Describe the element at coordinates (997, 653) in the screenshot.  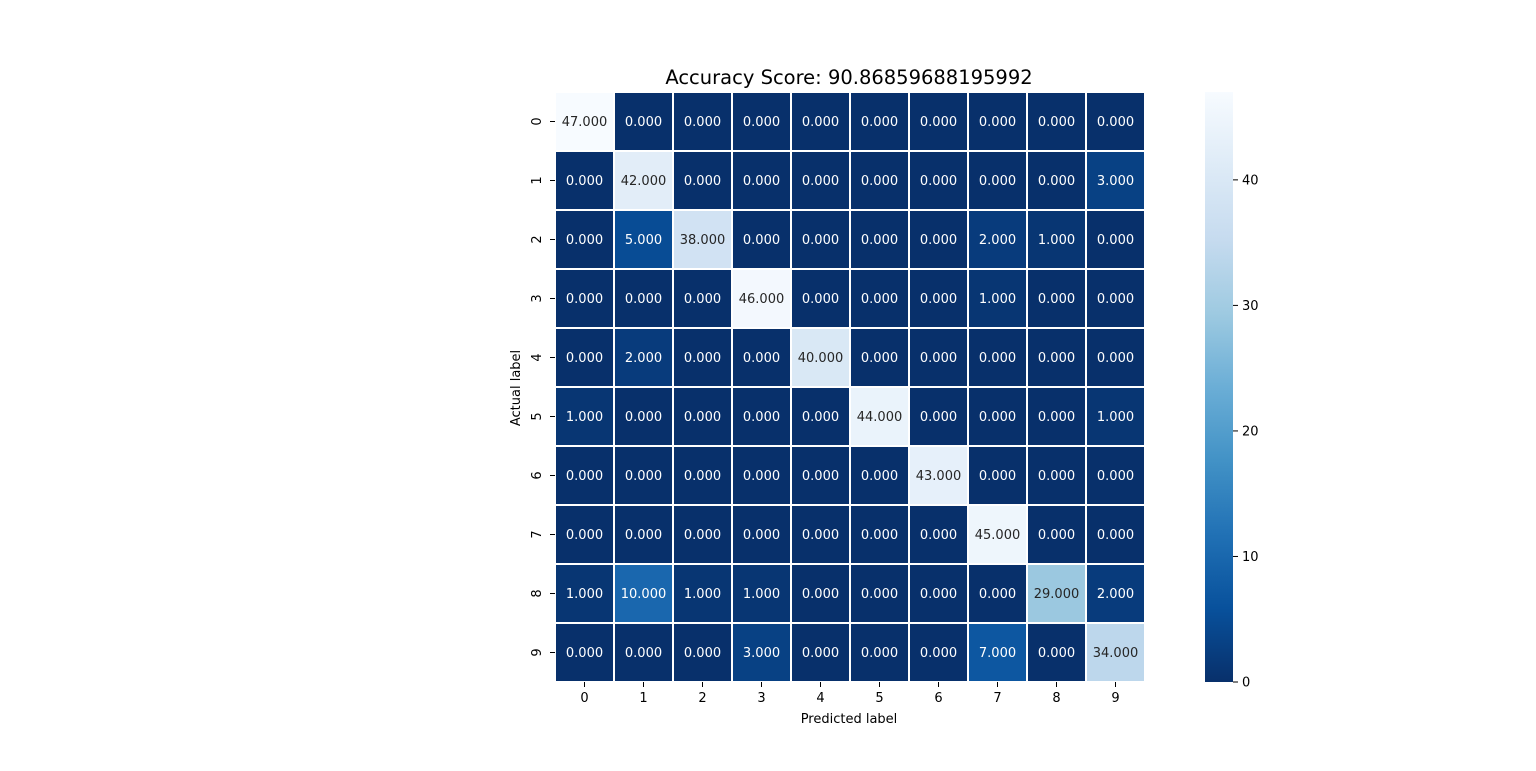
I see `cell-label: 7.000` at that location.